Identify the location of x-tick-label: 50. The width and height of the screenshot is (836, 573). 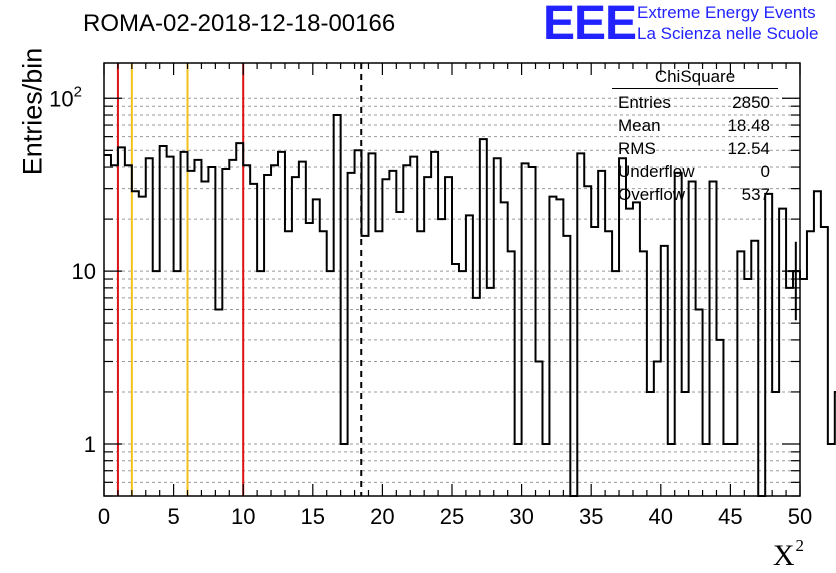
(800, 516).